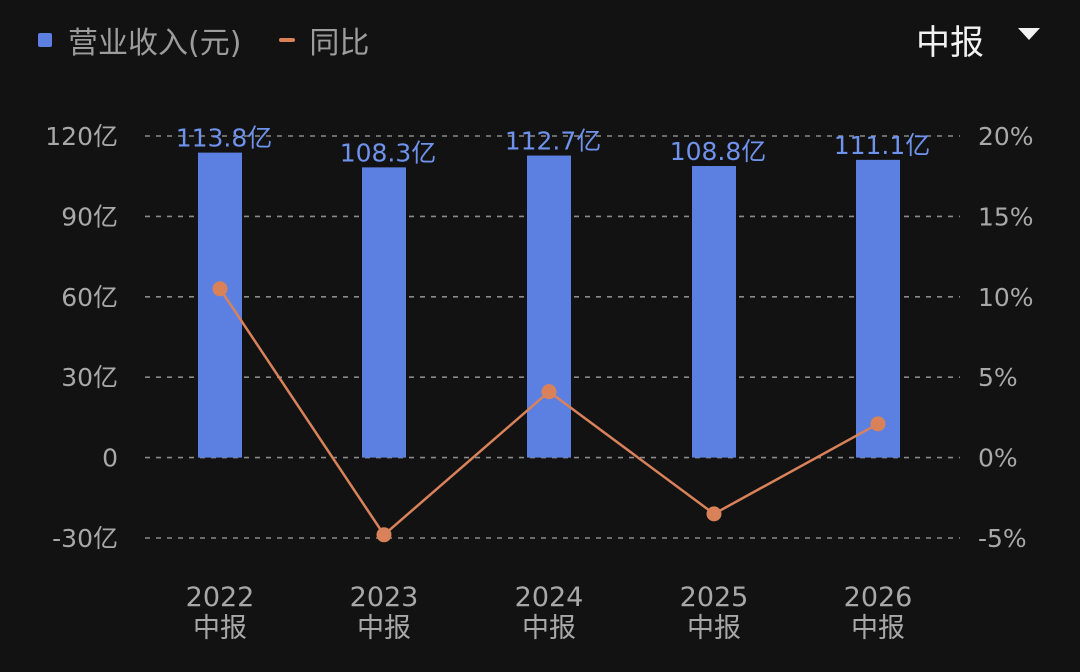 The image size is (1080, 672). What do you see at coordinates (339, 43) in the screenshot?
I see `legend-label-yoy: 同比` at bounding box center [339, 43].